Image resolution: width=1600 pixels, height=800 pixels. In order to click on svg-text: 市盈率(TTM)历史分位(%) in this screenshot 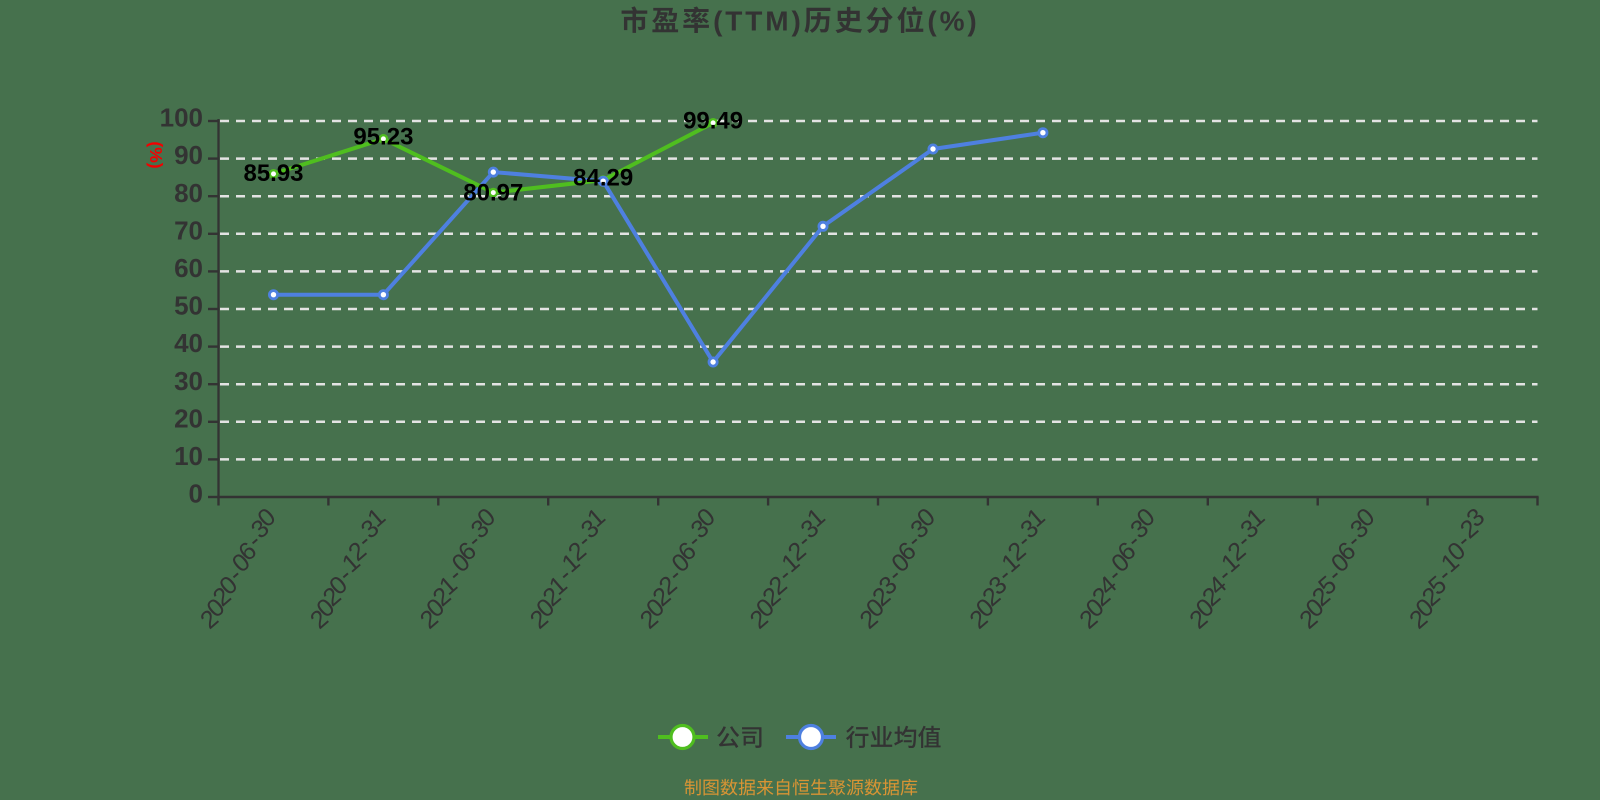, I will do `click(799, 20)`.